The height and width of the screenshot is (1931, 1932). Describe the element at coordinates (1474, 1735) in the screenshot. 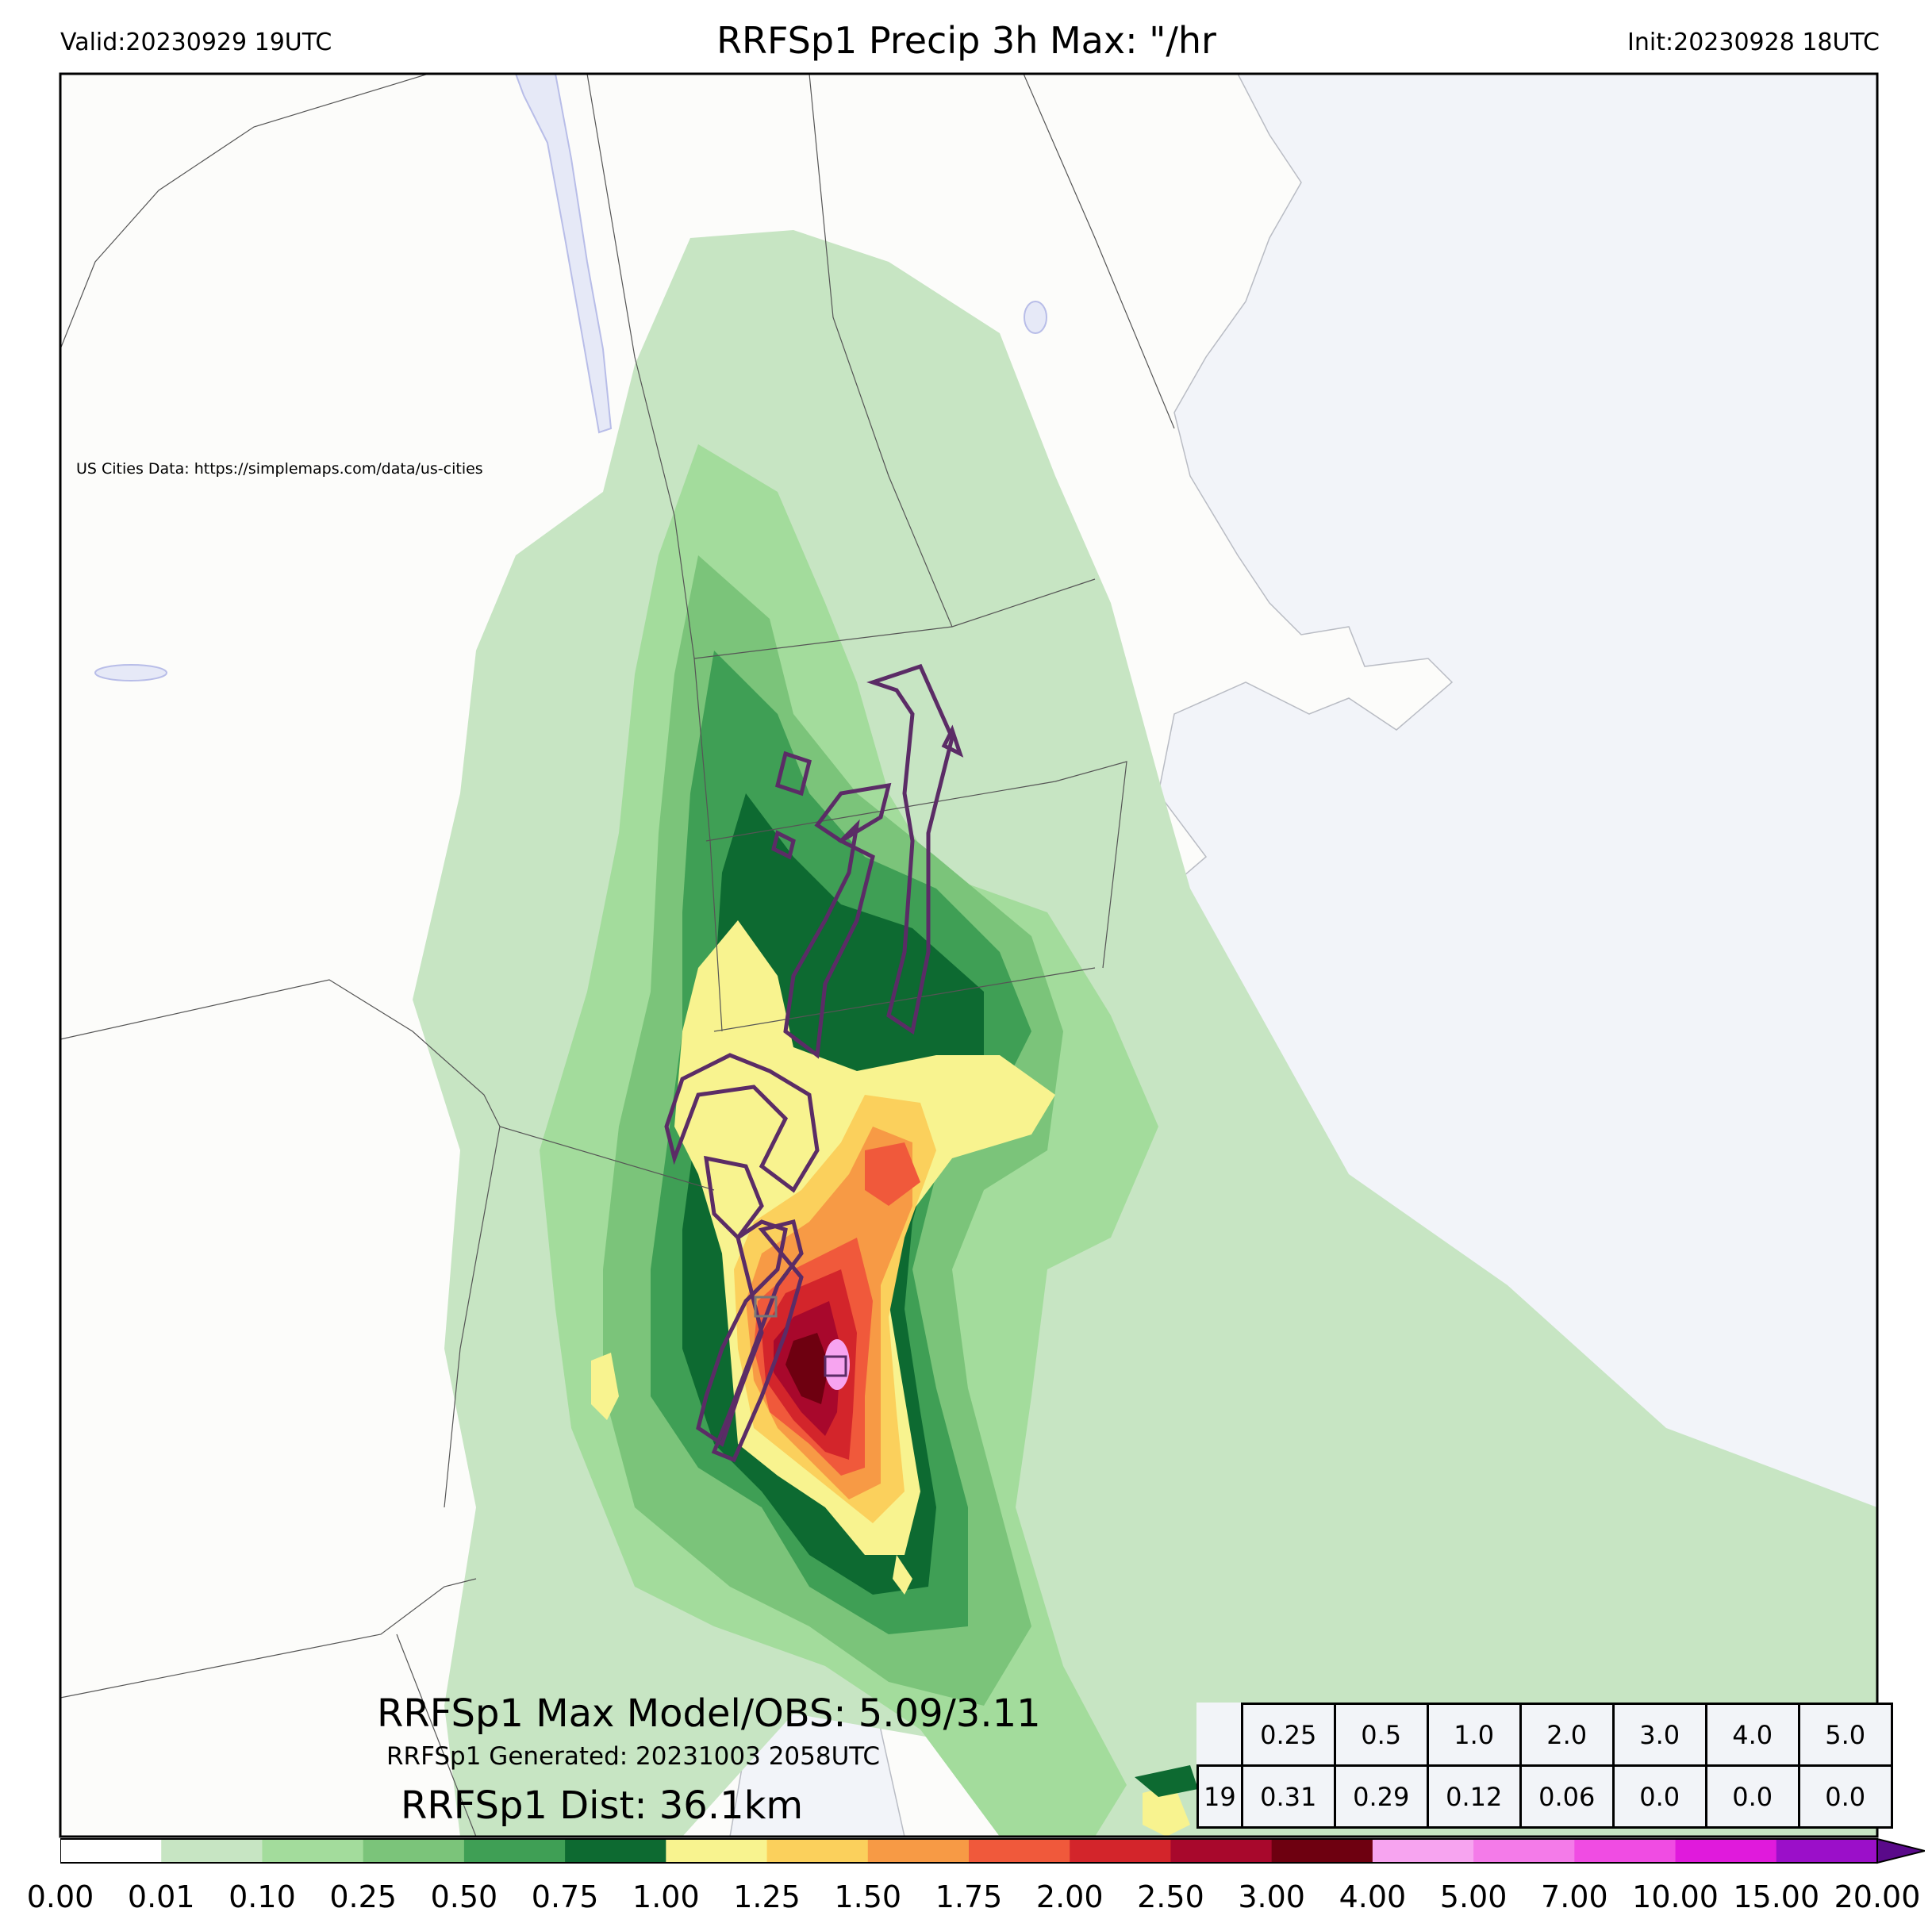

I see `threshold-cell: 1.0` at that location.